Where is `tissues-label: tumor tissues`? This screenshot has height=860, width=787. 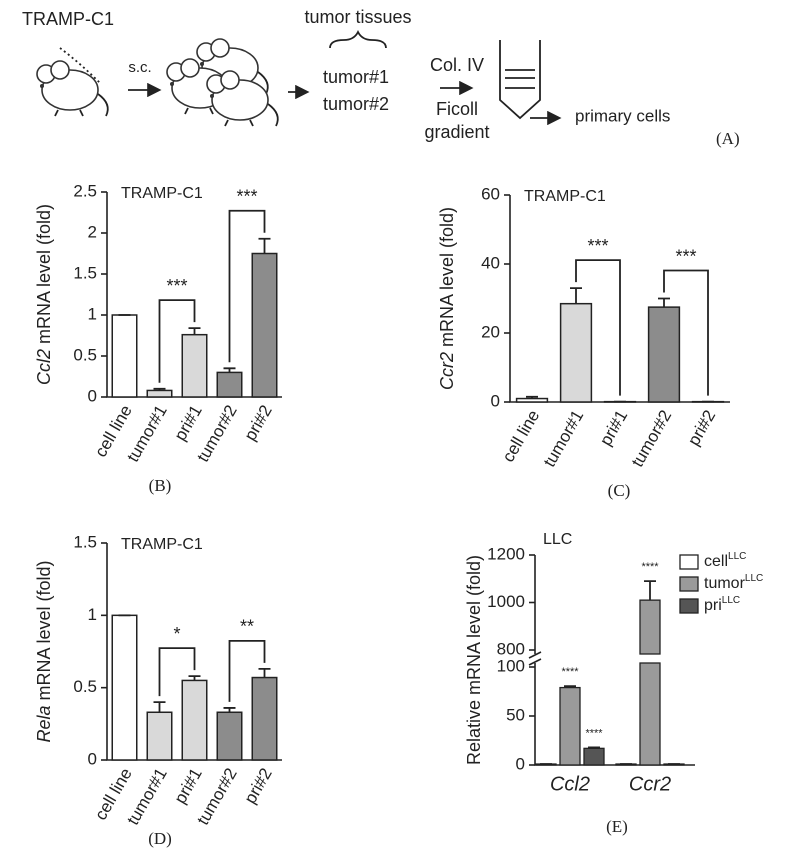
tissues-label: tumor tissues is located at coordinates (357, 17).